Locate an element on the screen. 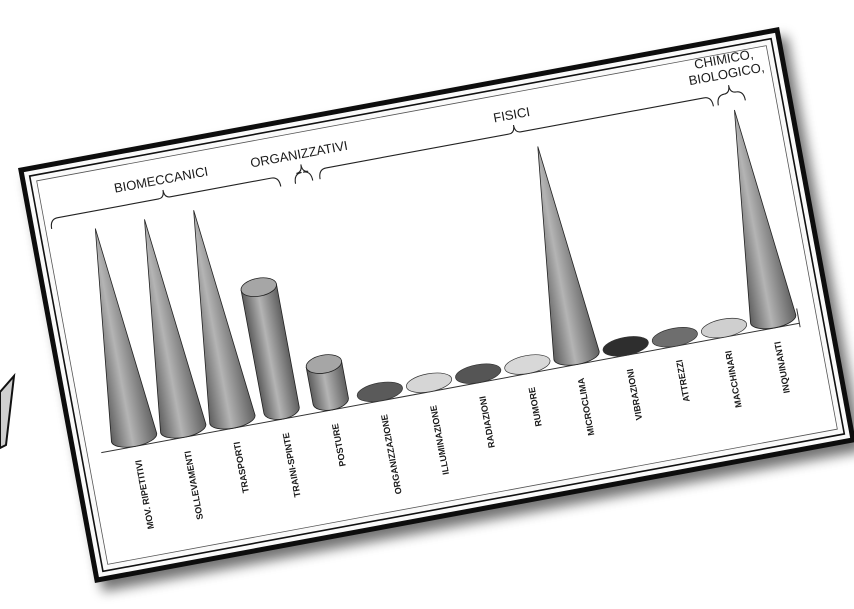 The height and width of the screenshot is (609, 854). cone-microclima is located at coordinates (568, 256).